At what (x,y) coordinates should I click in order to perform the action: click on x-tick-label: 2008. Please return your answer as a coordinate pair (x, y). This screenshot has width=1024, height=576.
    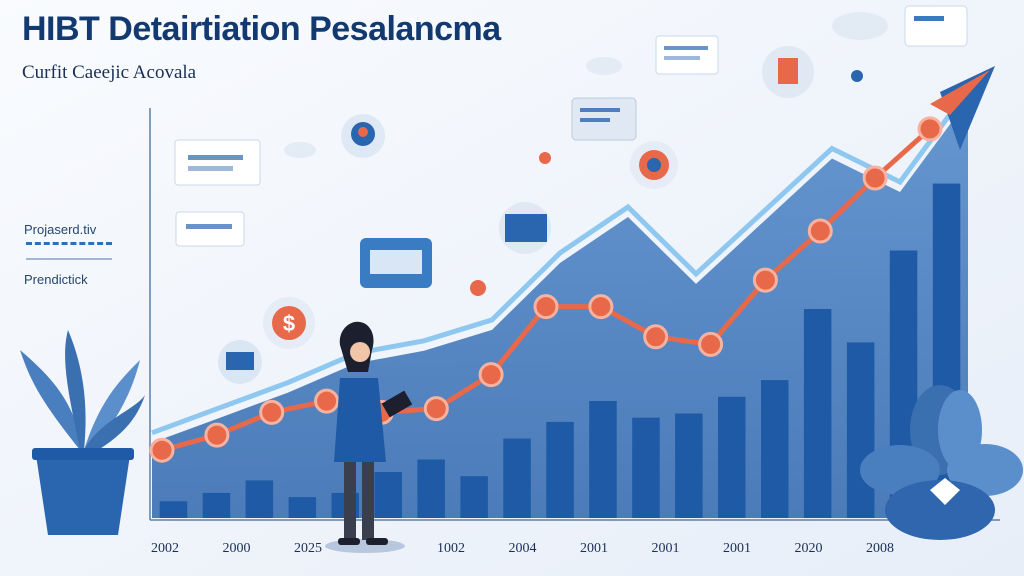
    Looking at the image, I should click on (880, 548).